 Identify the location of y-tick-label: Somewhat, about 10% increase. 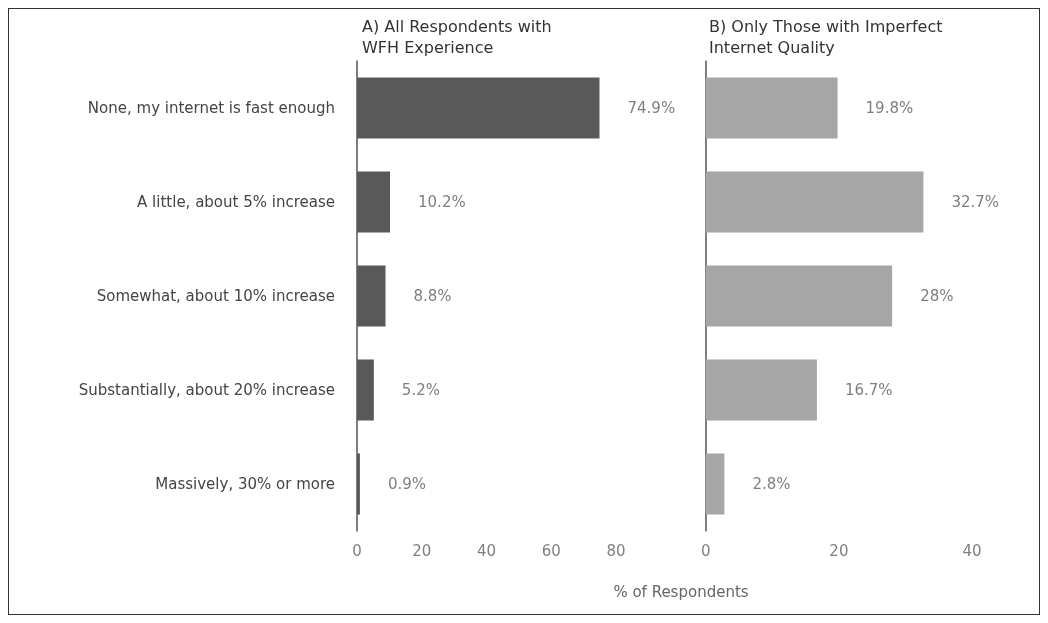
(215, 296).